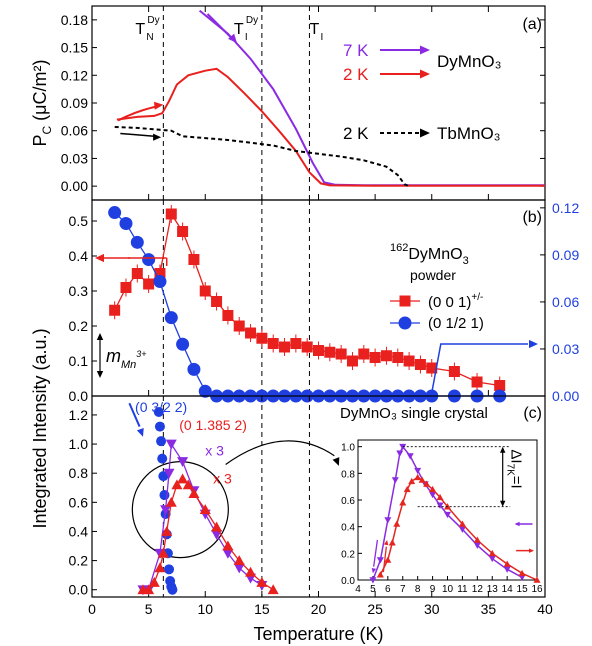 The image size is (592, 646). Describe the element at coordinates (205, 609) in the screenshot. I see `panel-c-x-tick-label: 10` at that location.